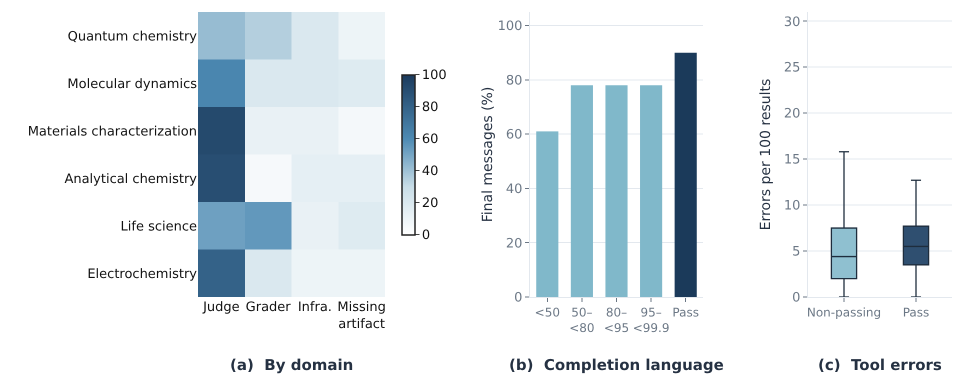 The height and width of the screenshot is (382, 965). I want to click on y-tick-label: 40, so click(514, 189).